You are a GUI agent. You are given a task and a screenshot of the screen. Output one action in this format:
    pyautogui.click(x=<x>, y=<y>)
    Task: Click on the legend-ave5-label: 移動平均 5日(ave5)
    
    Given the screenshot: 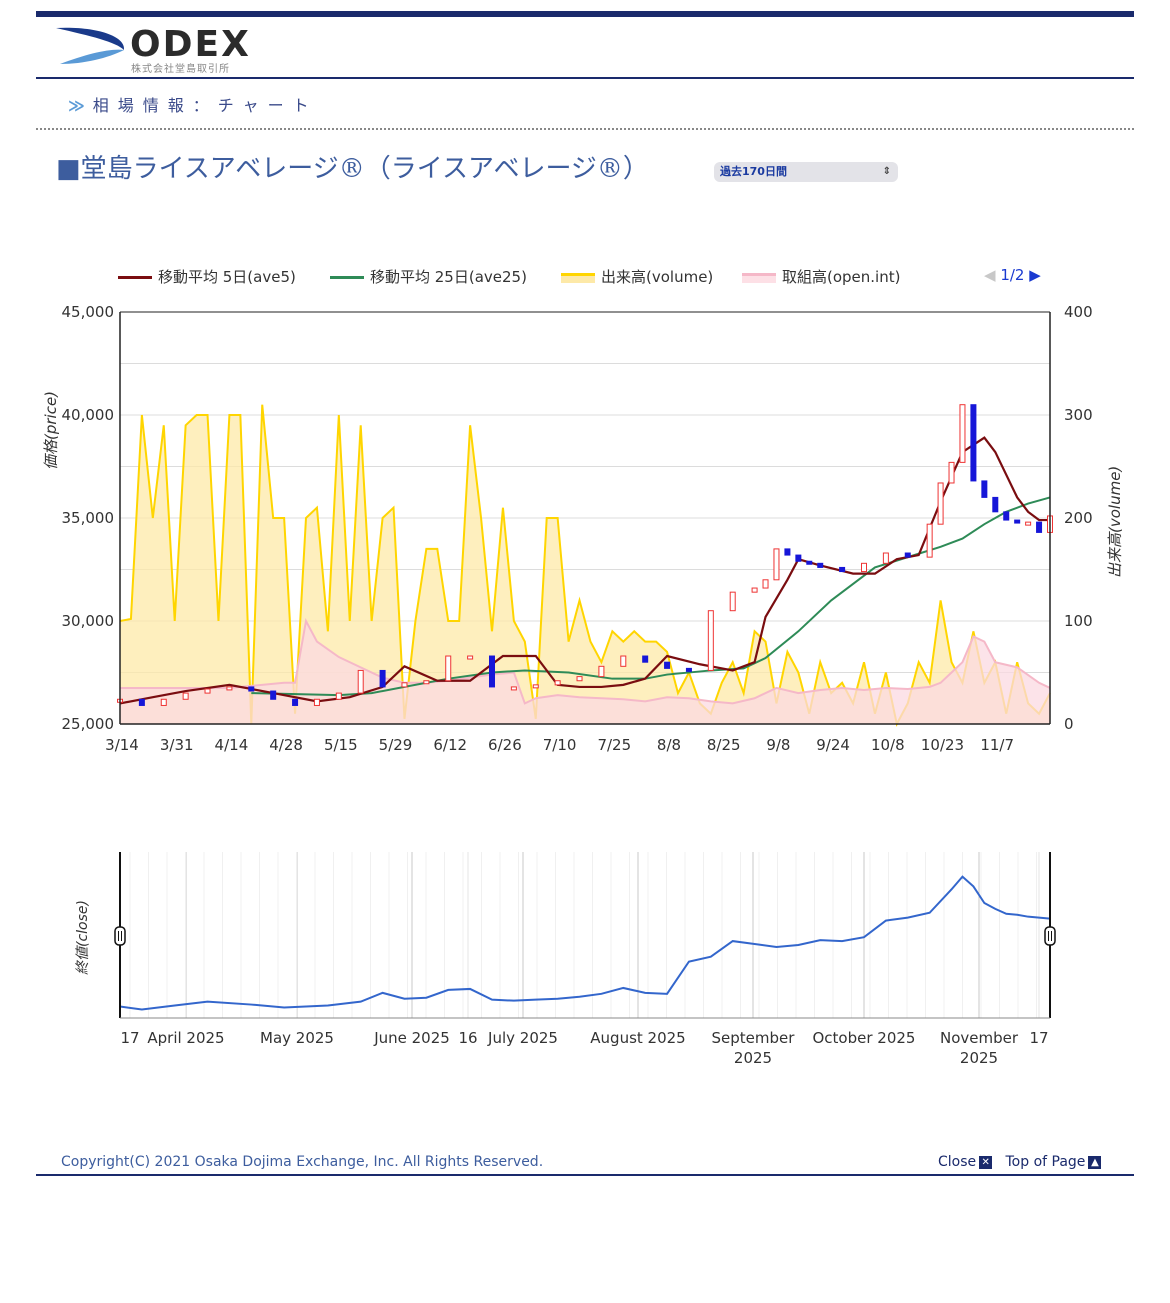 What is the action you would take?
    pyautogui.click(x=227, y=277)
    